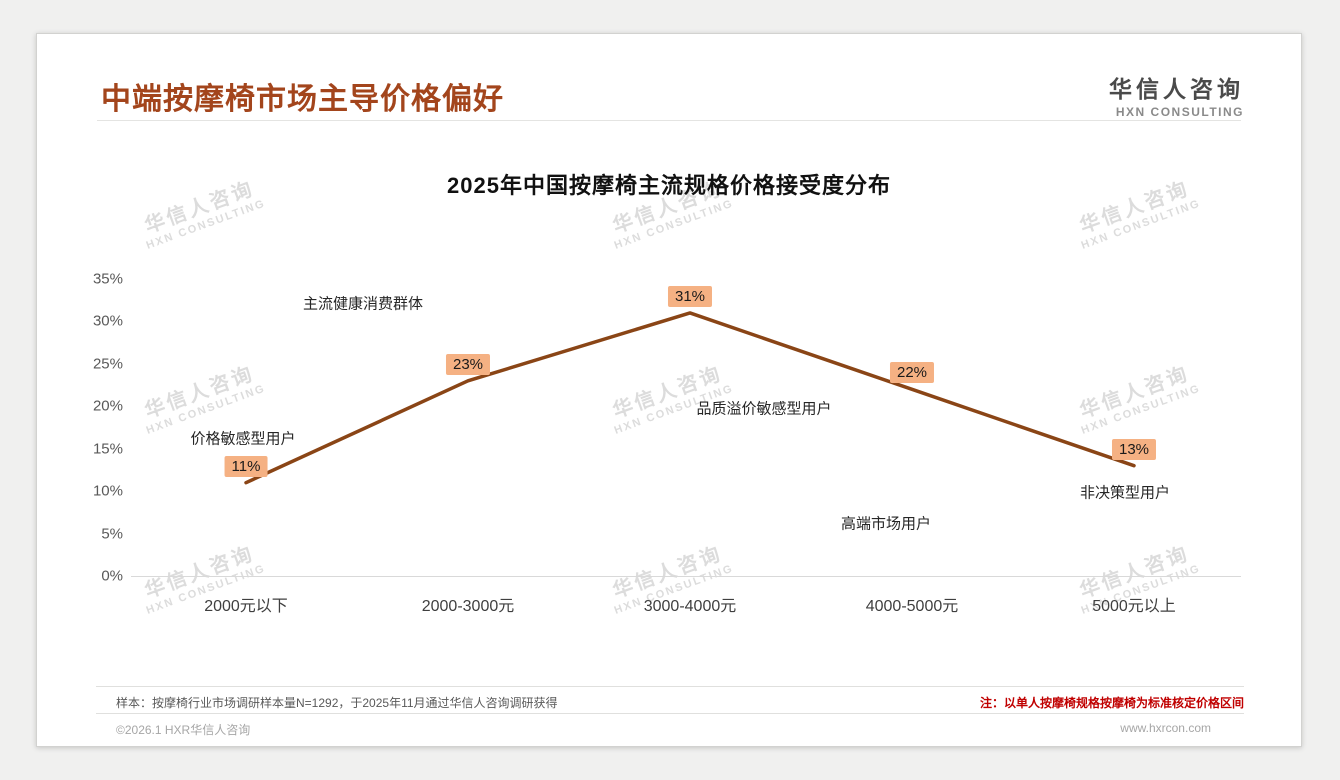 This screenshot has height=780, width=1340. Describe the element at coordinates (669, 185) in the screenshot. I see `chart-title: 2025年中国按摩椅主流规格价格接受度分布` at that location.